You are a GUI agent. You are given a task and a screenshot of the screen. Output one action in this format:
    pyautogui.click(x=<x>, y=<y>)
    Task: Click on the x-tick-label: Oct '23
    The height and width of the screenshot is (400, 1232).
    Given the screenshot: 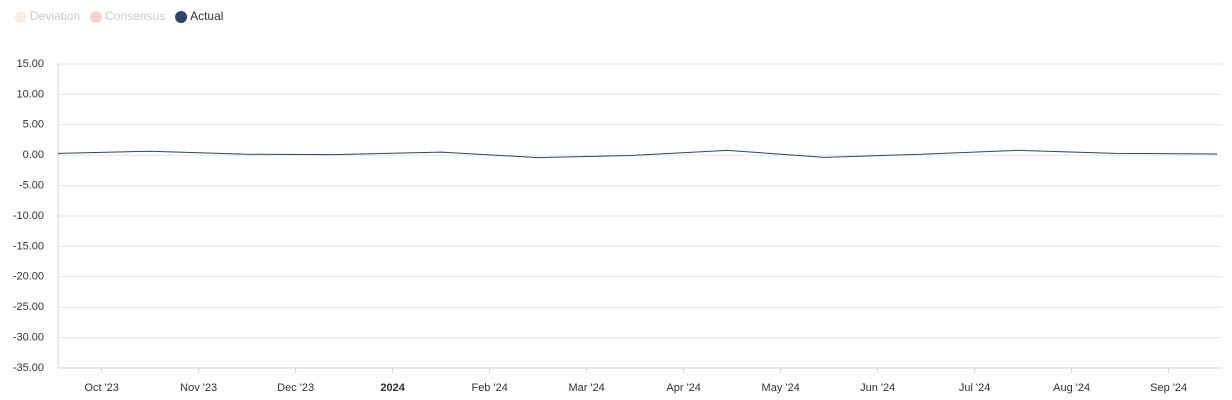 What is the action you would take?
    pyautogui.click(x=101, y=388)
    